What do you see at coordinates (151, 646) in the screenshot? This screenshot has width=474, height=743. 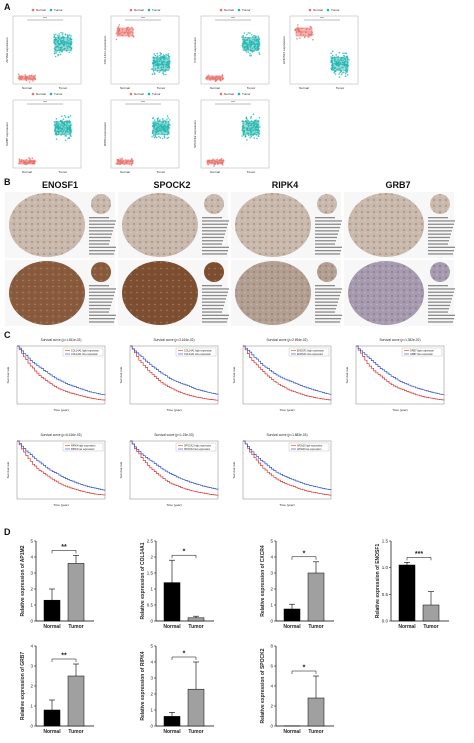 I see `y-tick-label: 5` at bounding box center [151, 646].